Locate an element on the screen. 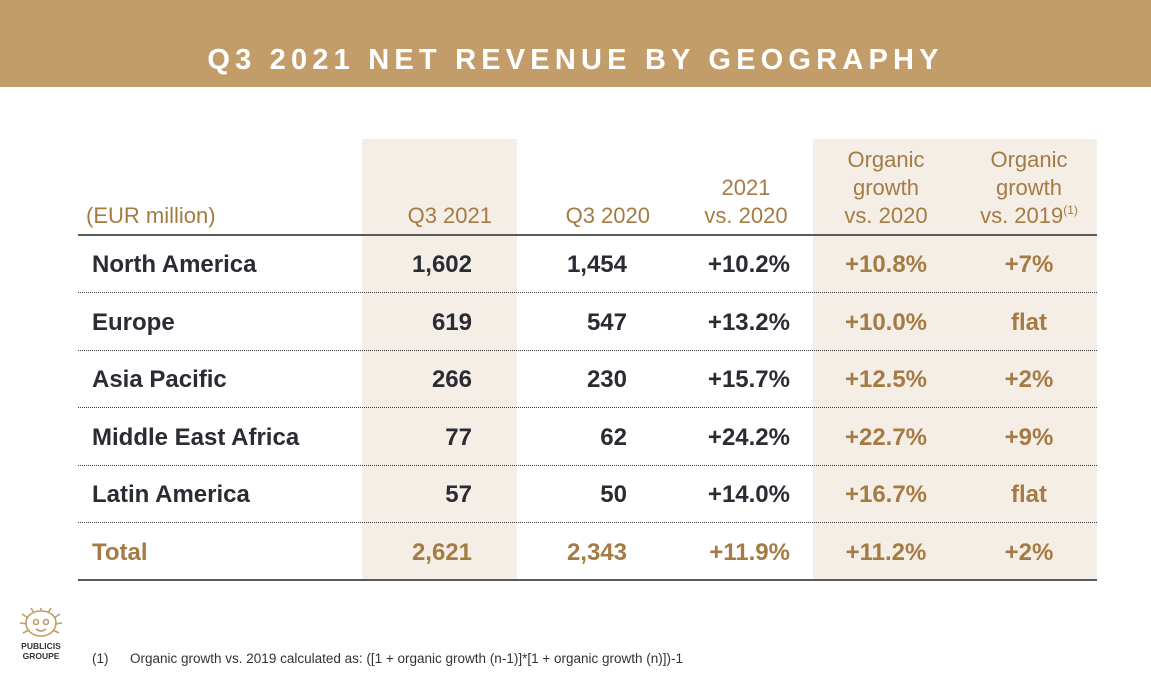 The width and height of the screenshot is (1151, 683). region-cell: Europe is located at coordinates (133, 322).